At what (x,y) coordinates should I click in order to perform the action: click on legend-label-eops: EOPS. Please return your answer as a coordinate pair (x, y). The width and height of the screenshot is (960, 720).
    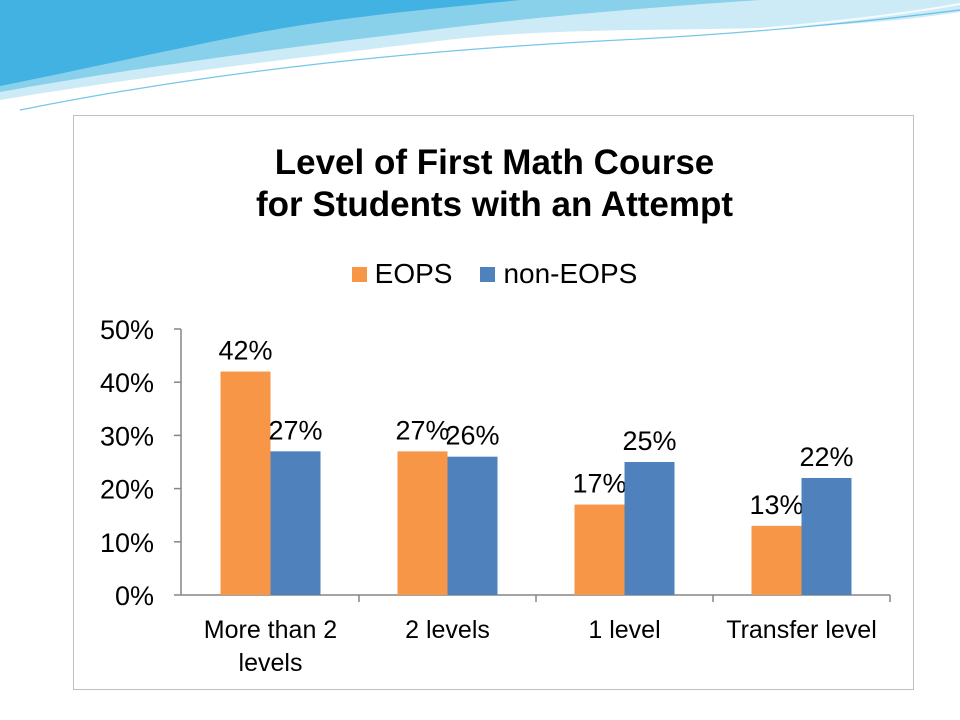
    Looking at the image, I should click on (413, 273).